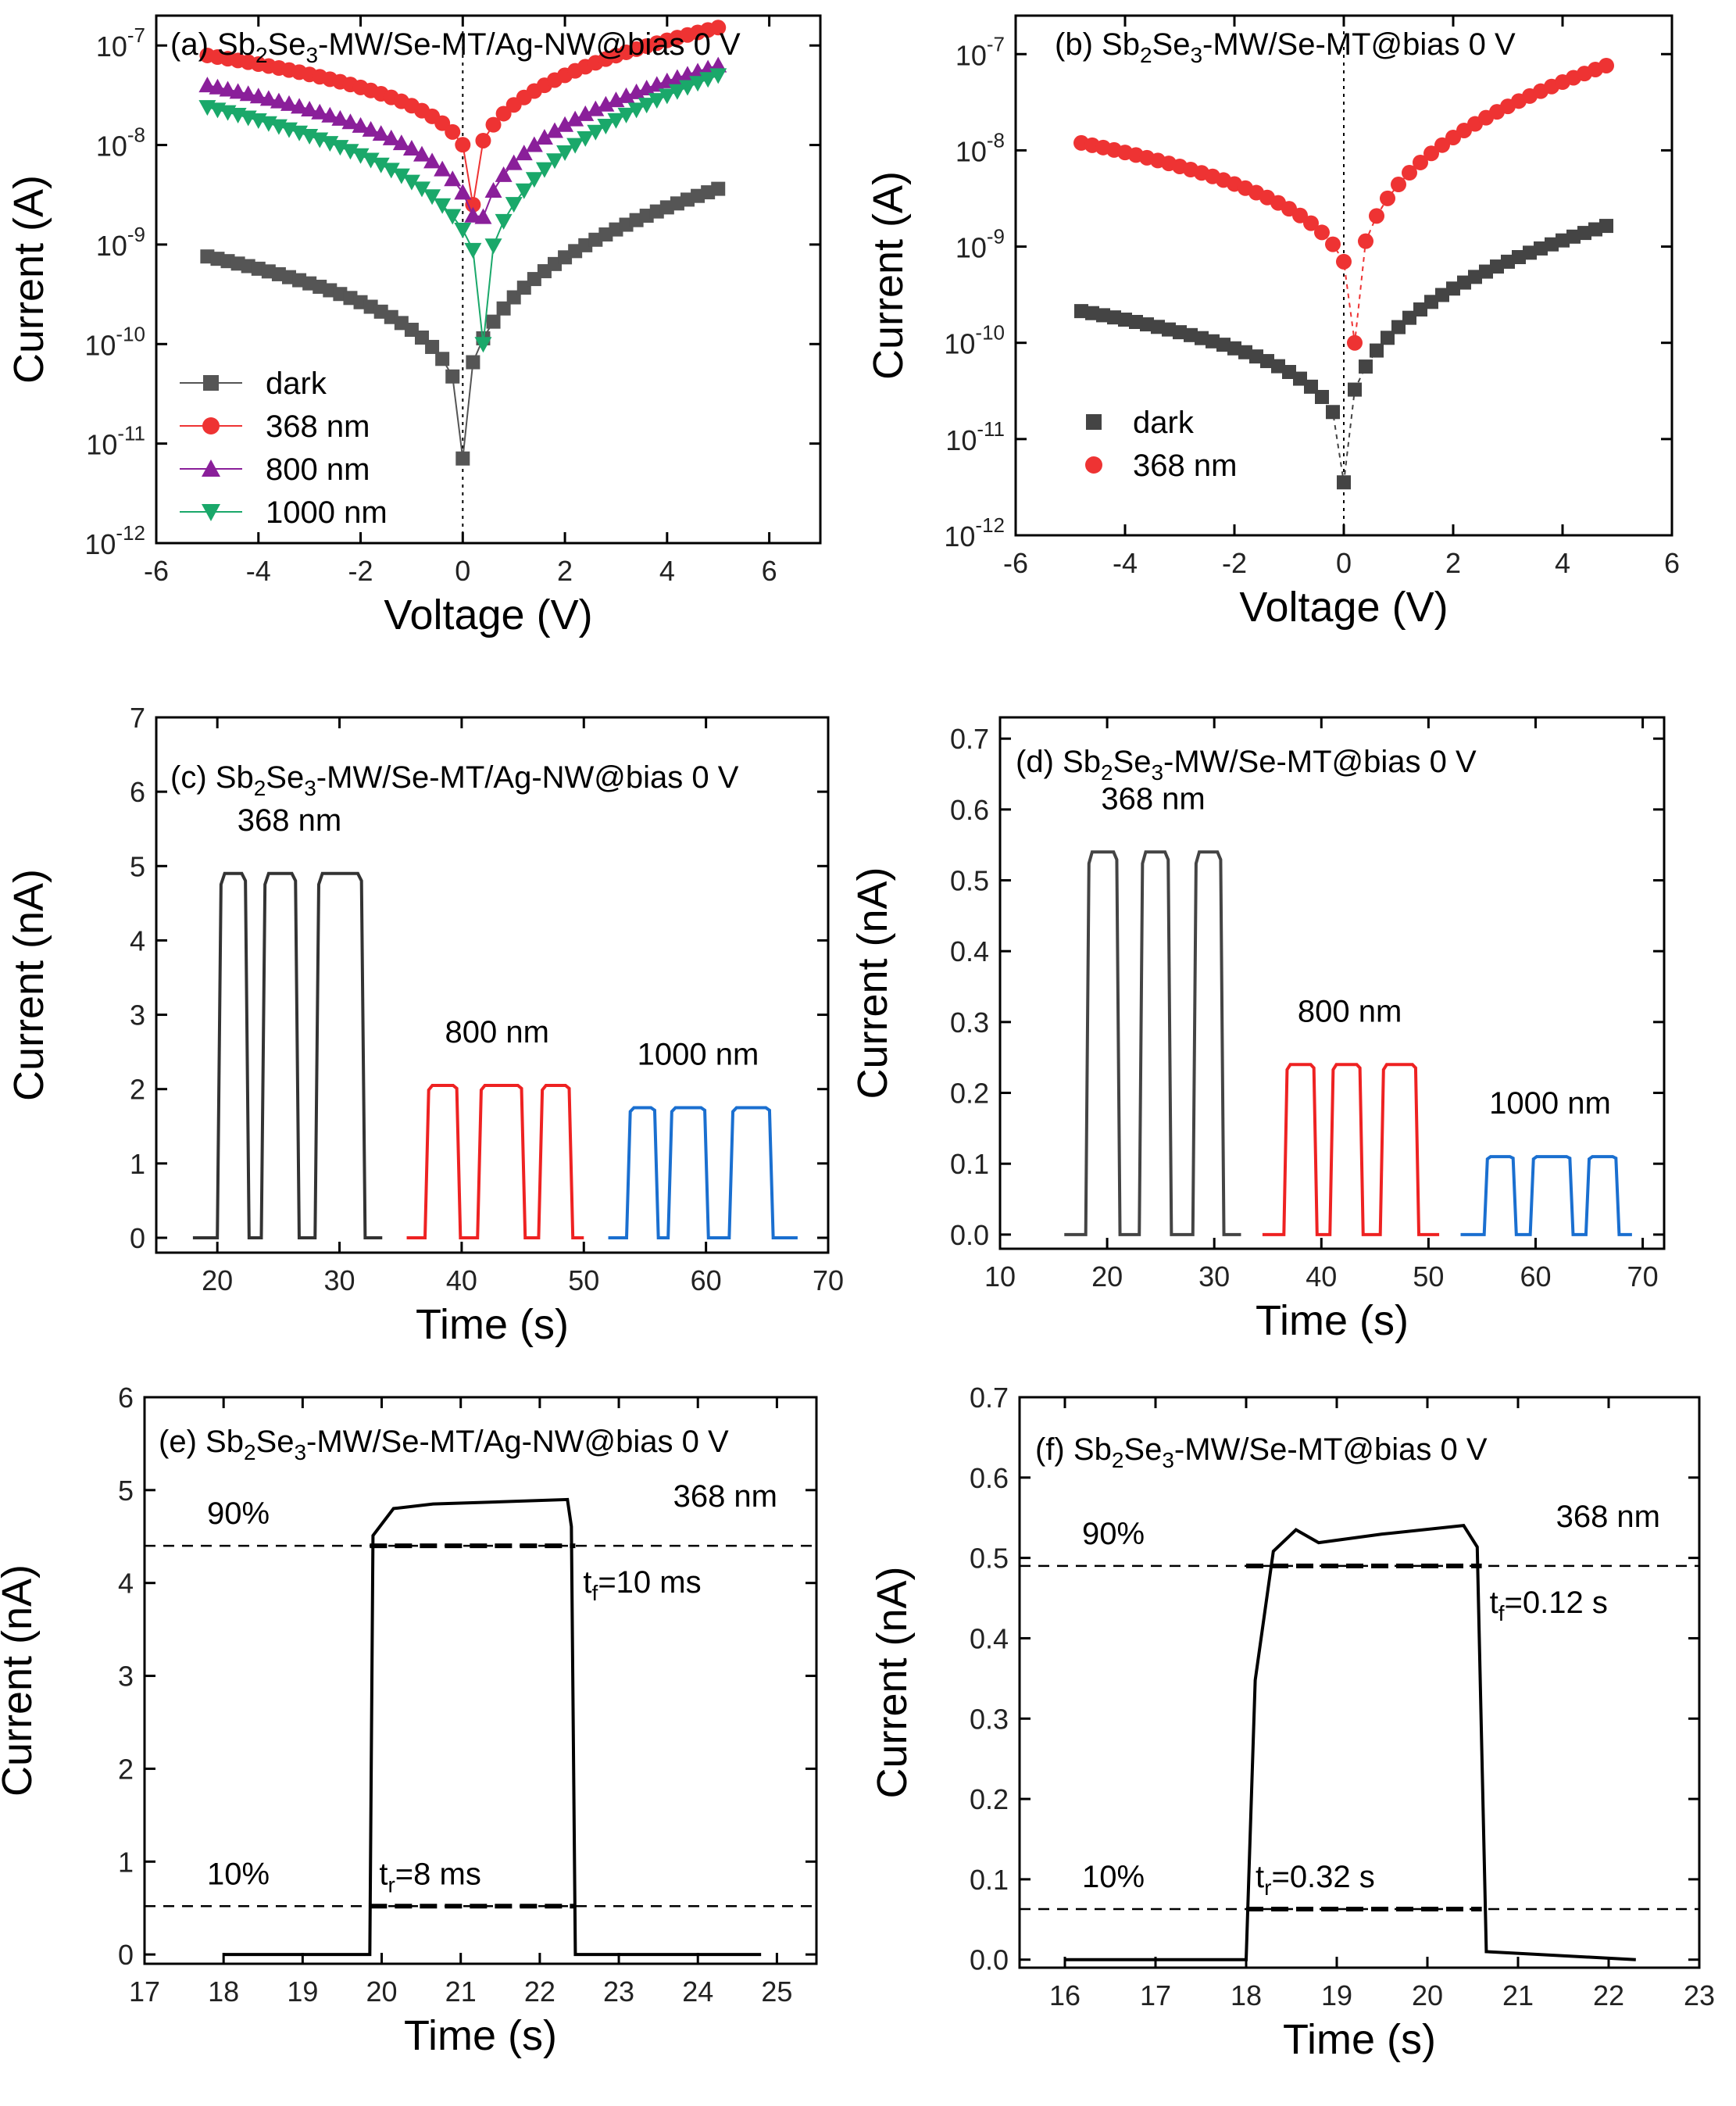 The height and width of the screenshot is (2106, 1736). I want to click on y-tick-label: 4, so click(126, 1584).